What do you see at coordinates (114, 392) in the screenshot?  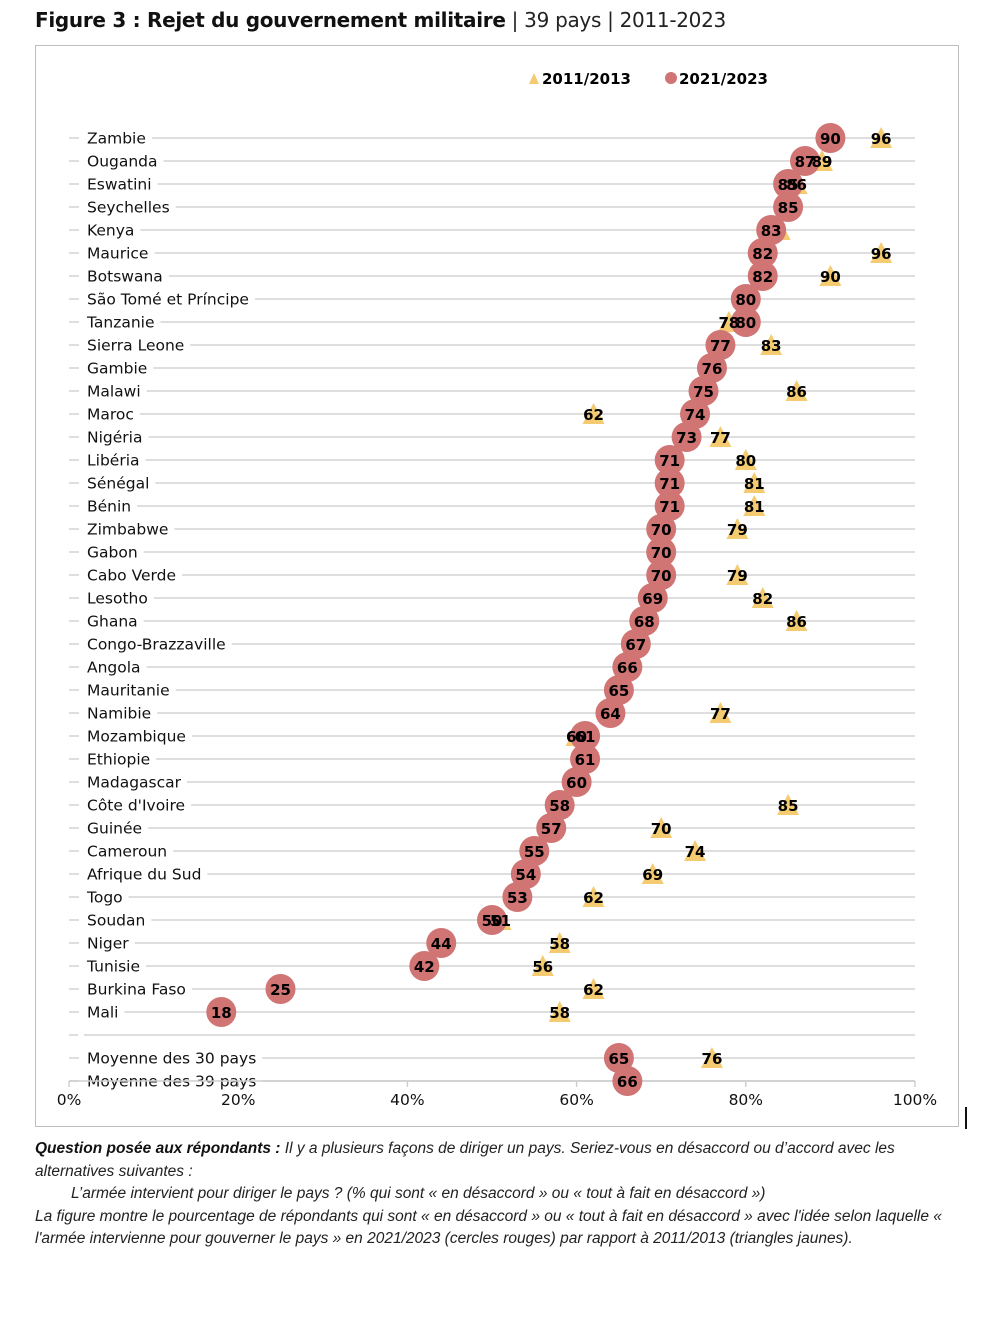 I see `y-axis-label: Malawi` at bounding box center [114, 392].